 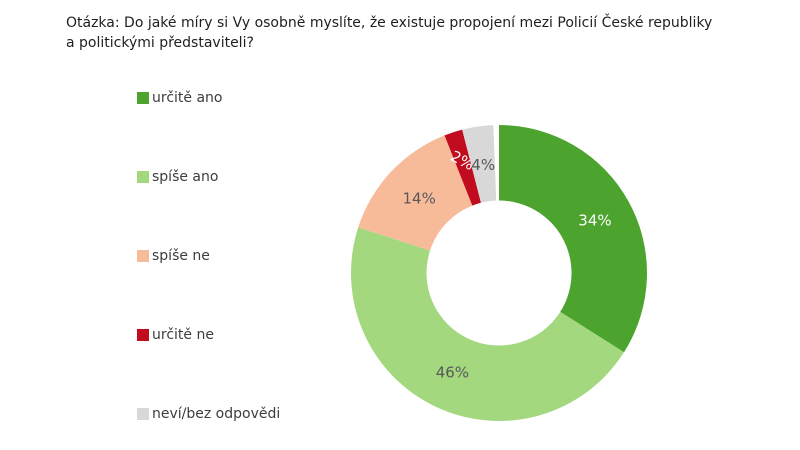 I want to click on slice-label-0: 34%, so click(x=594, y=220).